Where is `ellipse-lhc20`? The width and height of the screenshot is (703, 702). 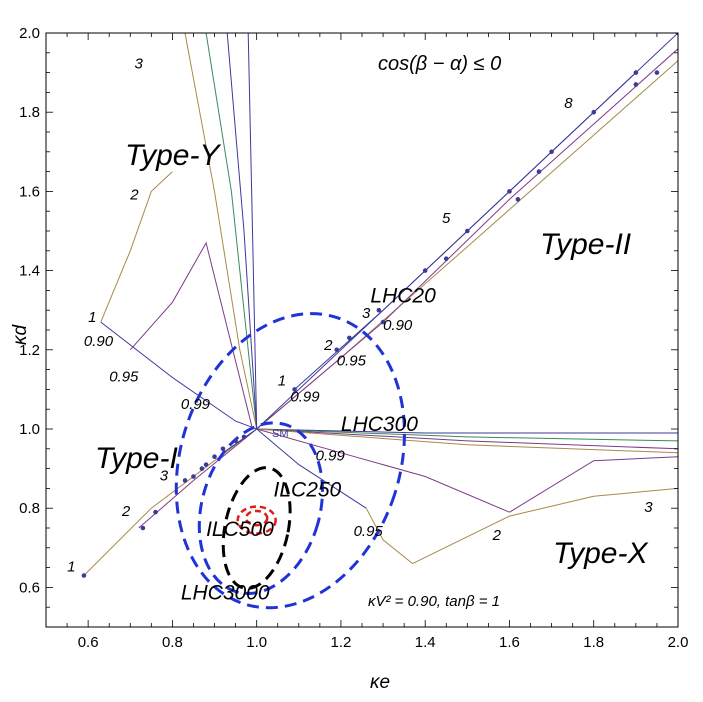
ellipse-lhc20 is located at coordinates (290, 461).